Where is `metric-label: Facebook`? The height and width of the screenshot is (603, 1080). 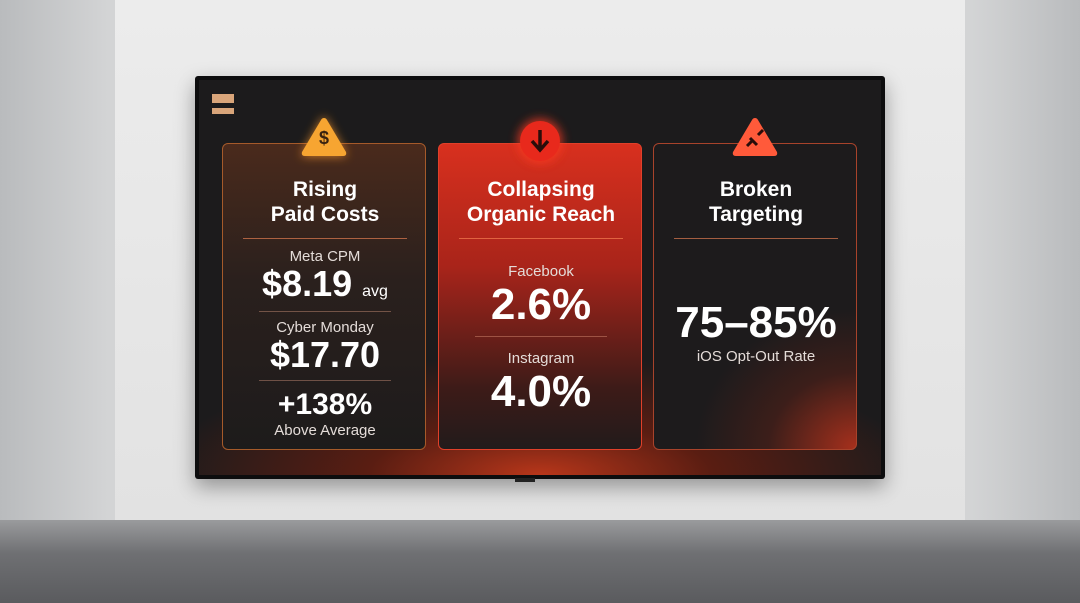
metric-label: Facebook is located at coordinates (541, 271).